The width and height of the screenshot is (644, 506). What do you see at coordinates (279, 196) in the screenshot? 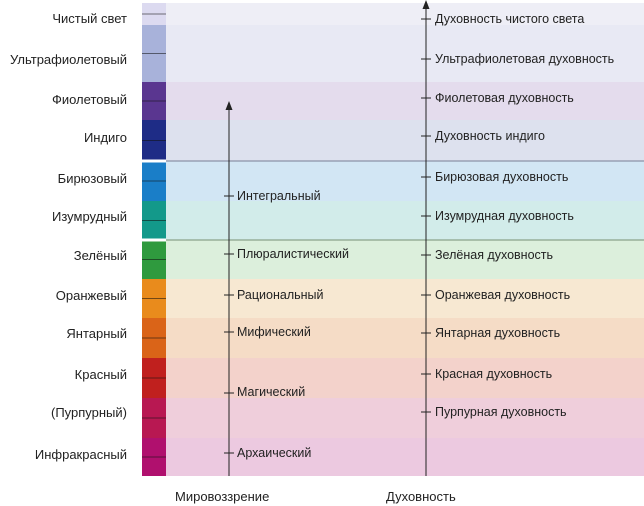
I see `worldview-label: Интегральный` at bounding box center [279, 196].